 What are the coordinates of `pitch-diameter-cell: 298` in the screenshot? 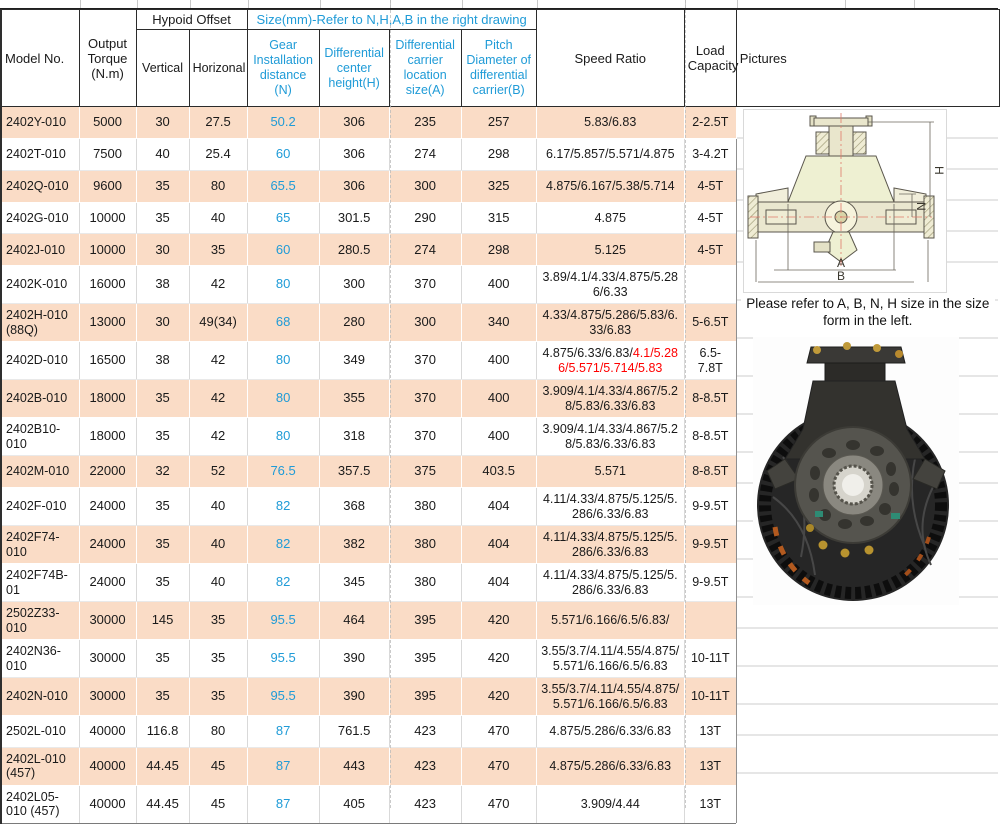 It's located at (499, 250).